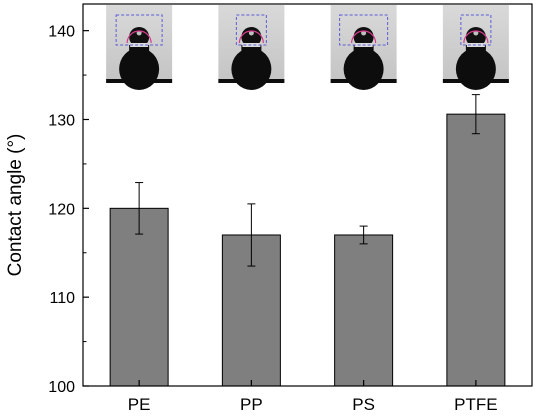 The height and width of the screenshot is (420, 550). Describe the element at coordinates (62, 298) in the screenshot. I see `y-tick-label: 110` at that location.